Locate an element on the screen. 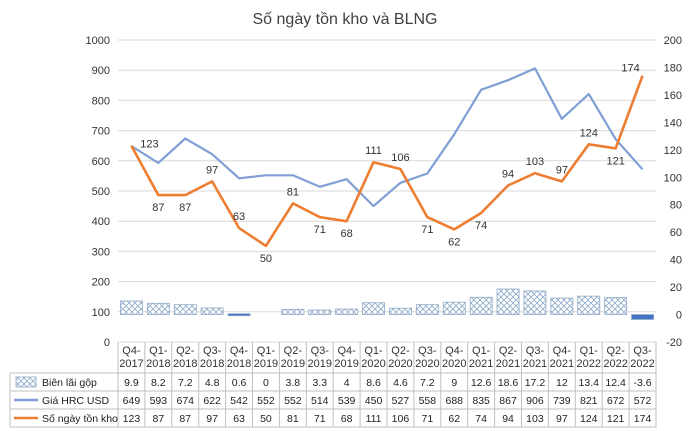 Image resolution: width=690 pixels, height=431 pixels. table-cell: 3.3 is located at coordinates (319, 383).